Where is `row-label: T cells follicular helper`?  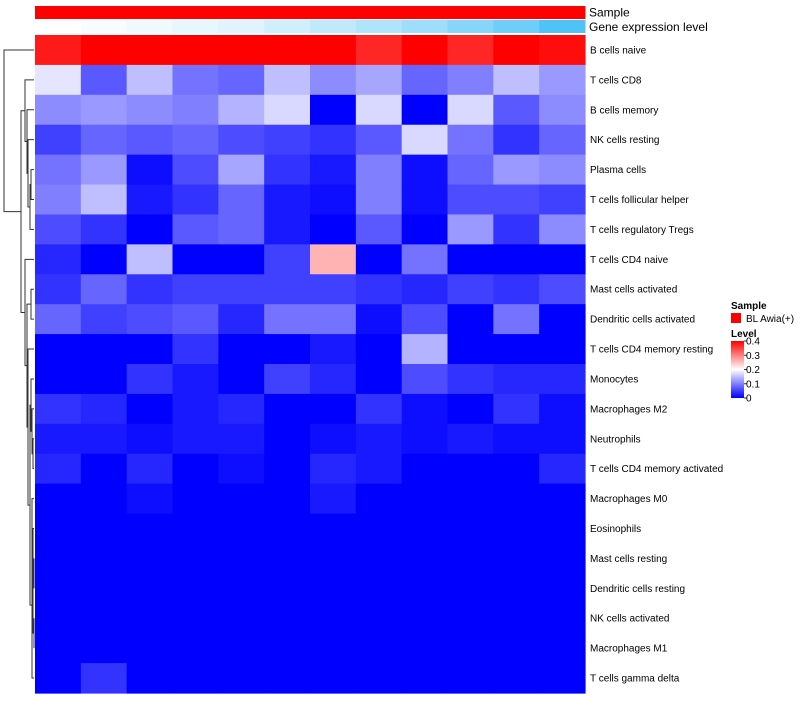
row-label: T cells follicular helper is located at coordinates (639, 200).